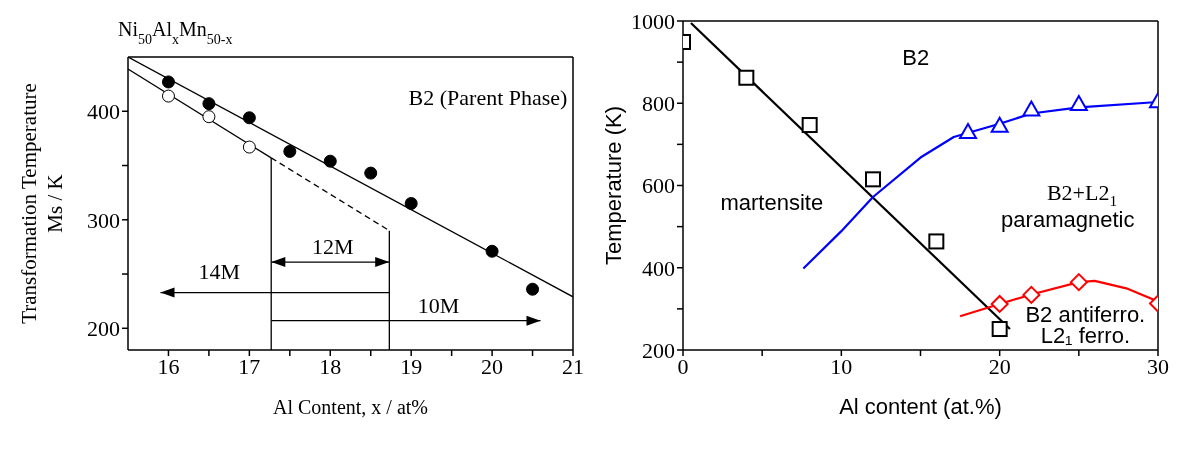 The image size is (1181, 455). What do you see at coordinates (658, 186) in the screenshot?
I see `y-tick-label: 600` at bounding box center [658, 186].